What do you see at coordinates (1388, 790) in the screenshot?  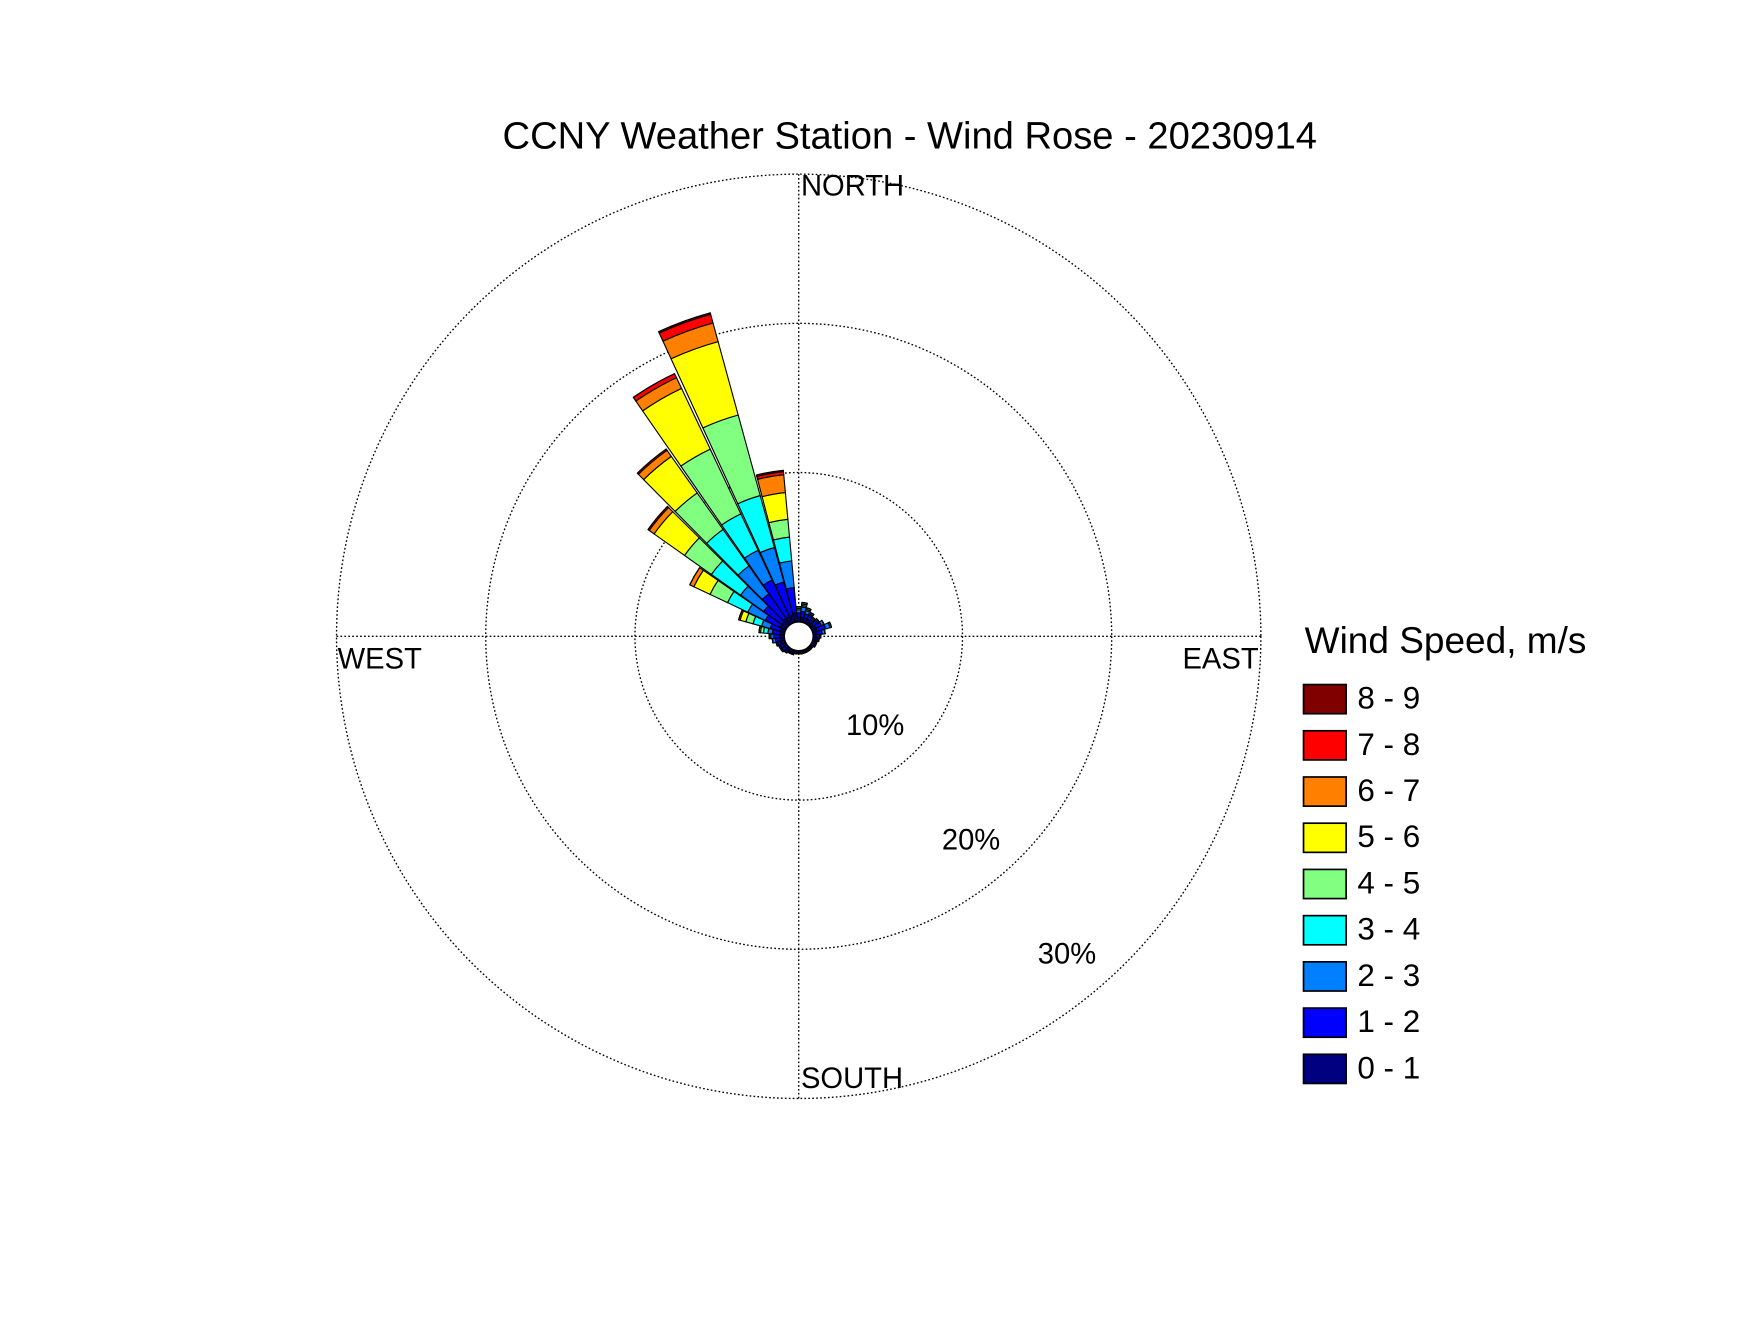 I see `legend-label: 6 - 7` at bounding box center [1388, 790].